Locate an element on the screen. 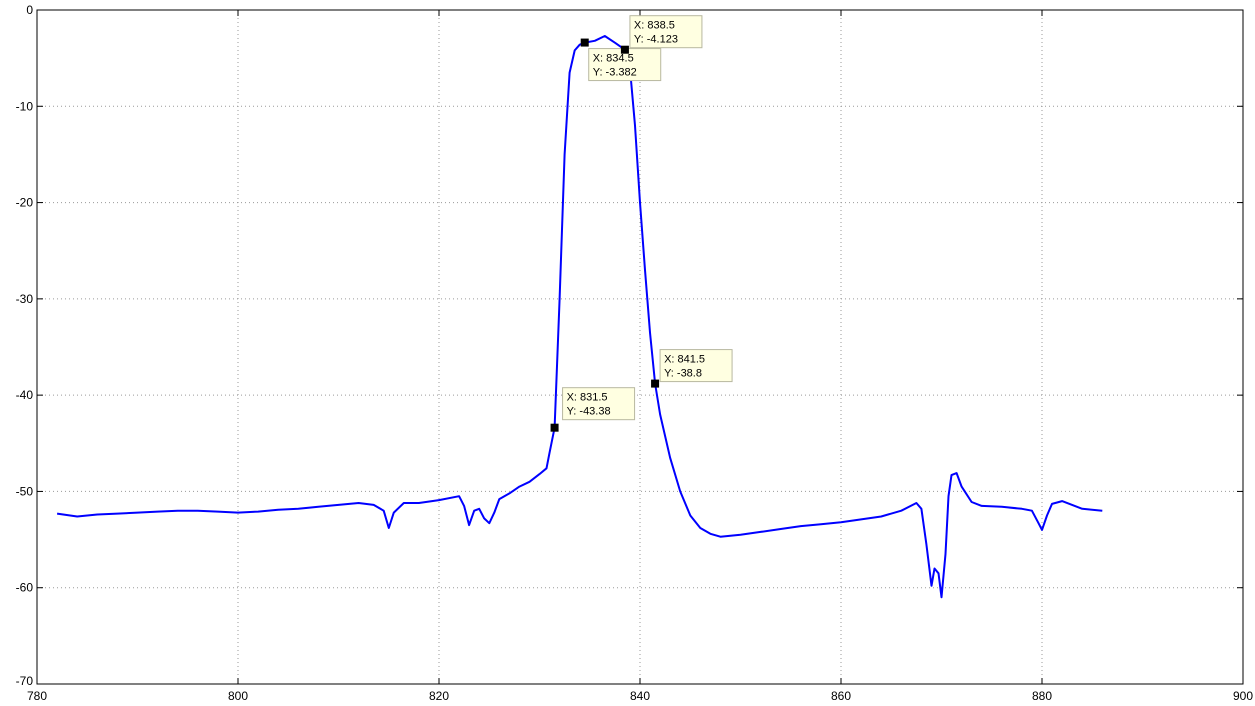 The height and width of the screenshot is (706, 1255). datatip-y-text: Y: -38.8 is located at coordinates (683, 374).